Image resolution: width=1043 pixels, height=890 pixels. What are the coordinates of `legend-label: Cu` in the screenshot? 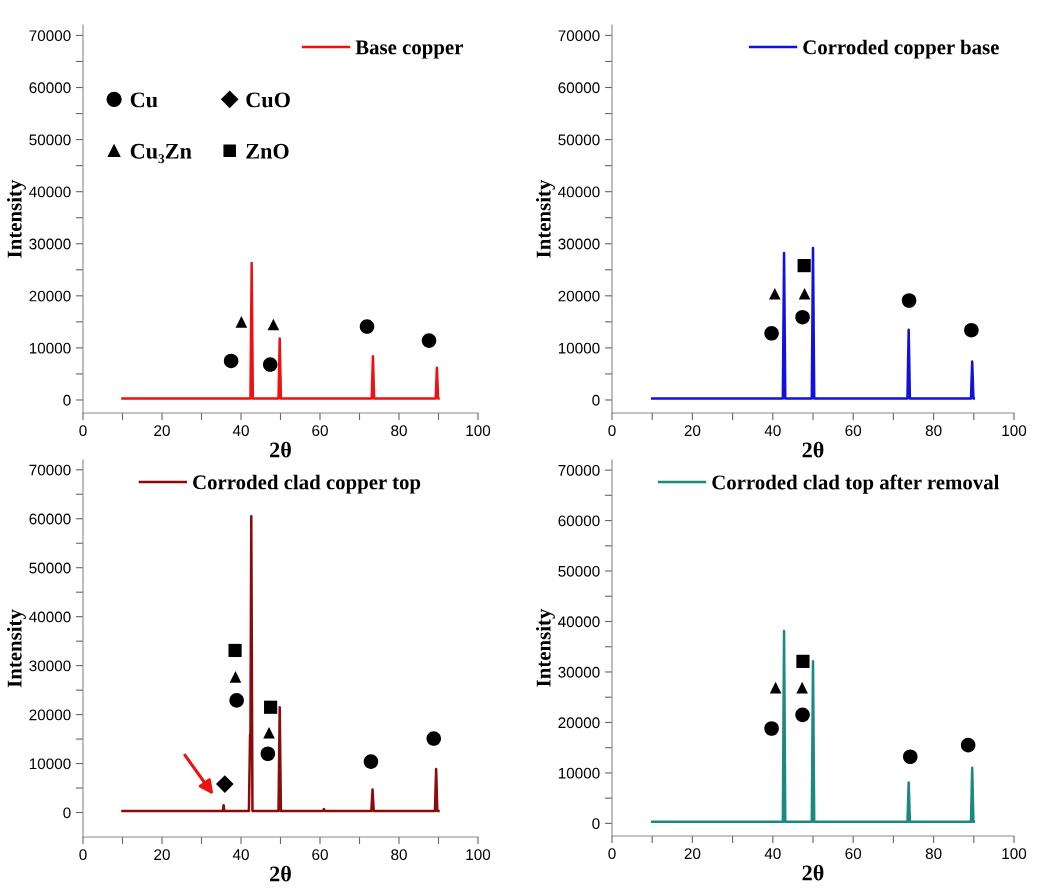 It's located at (144, 100).